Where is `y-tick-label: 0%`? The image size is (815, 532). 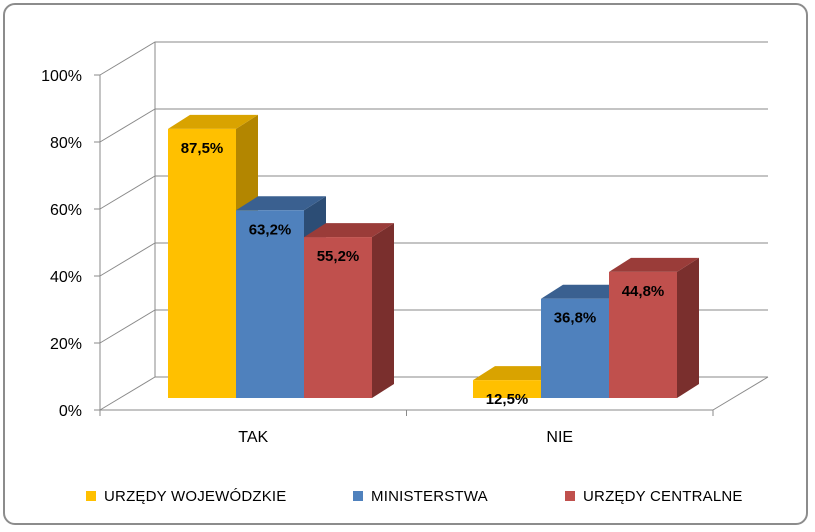
y-tick-label: 0% is located at coordinates (70, 411).